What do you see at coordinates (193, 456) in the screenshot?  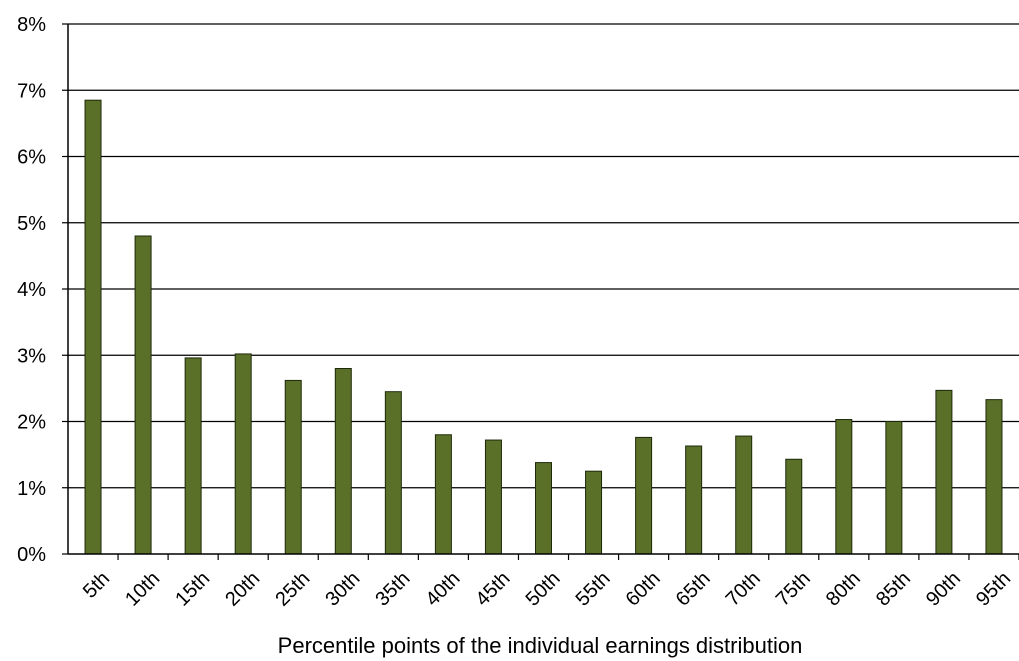 I see `bar-15th` at bounding box center [193, 456].